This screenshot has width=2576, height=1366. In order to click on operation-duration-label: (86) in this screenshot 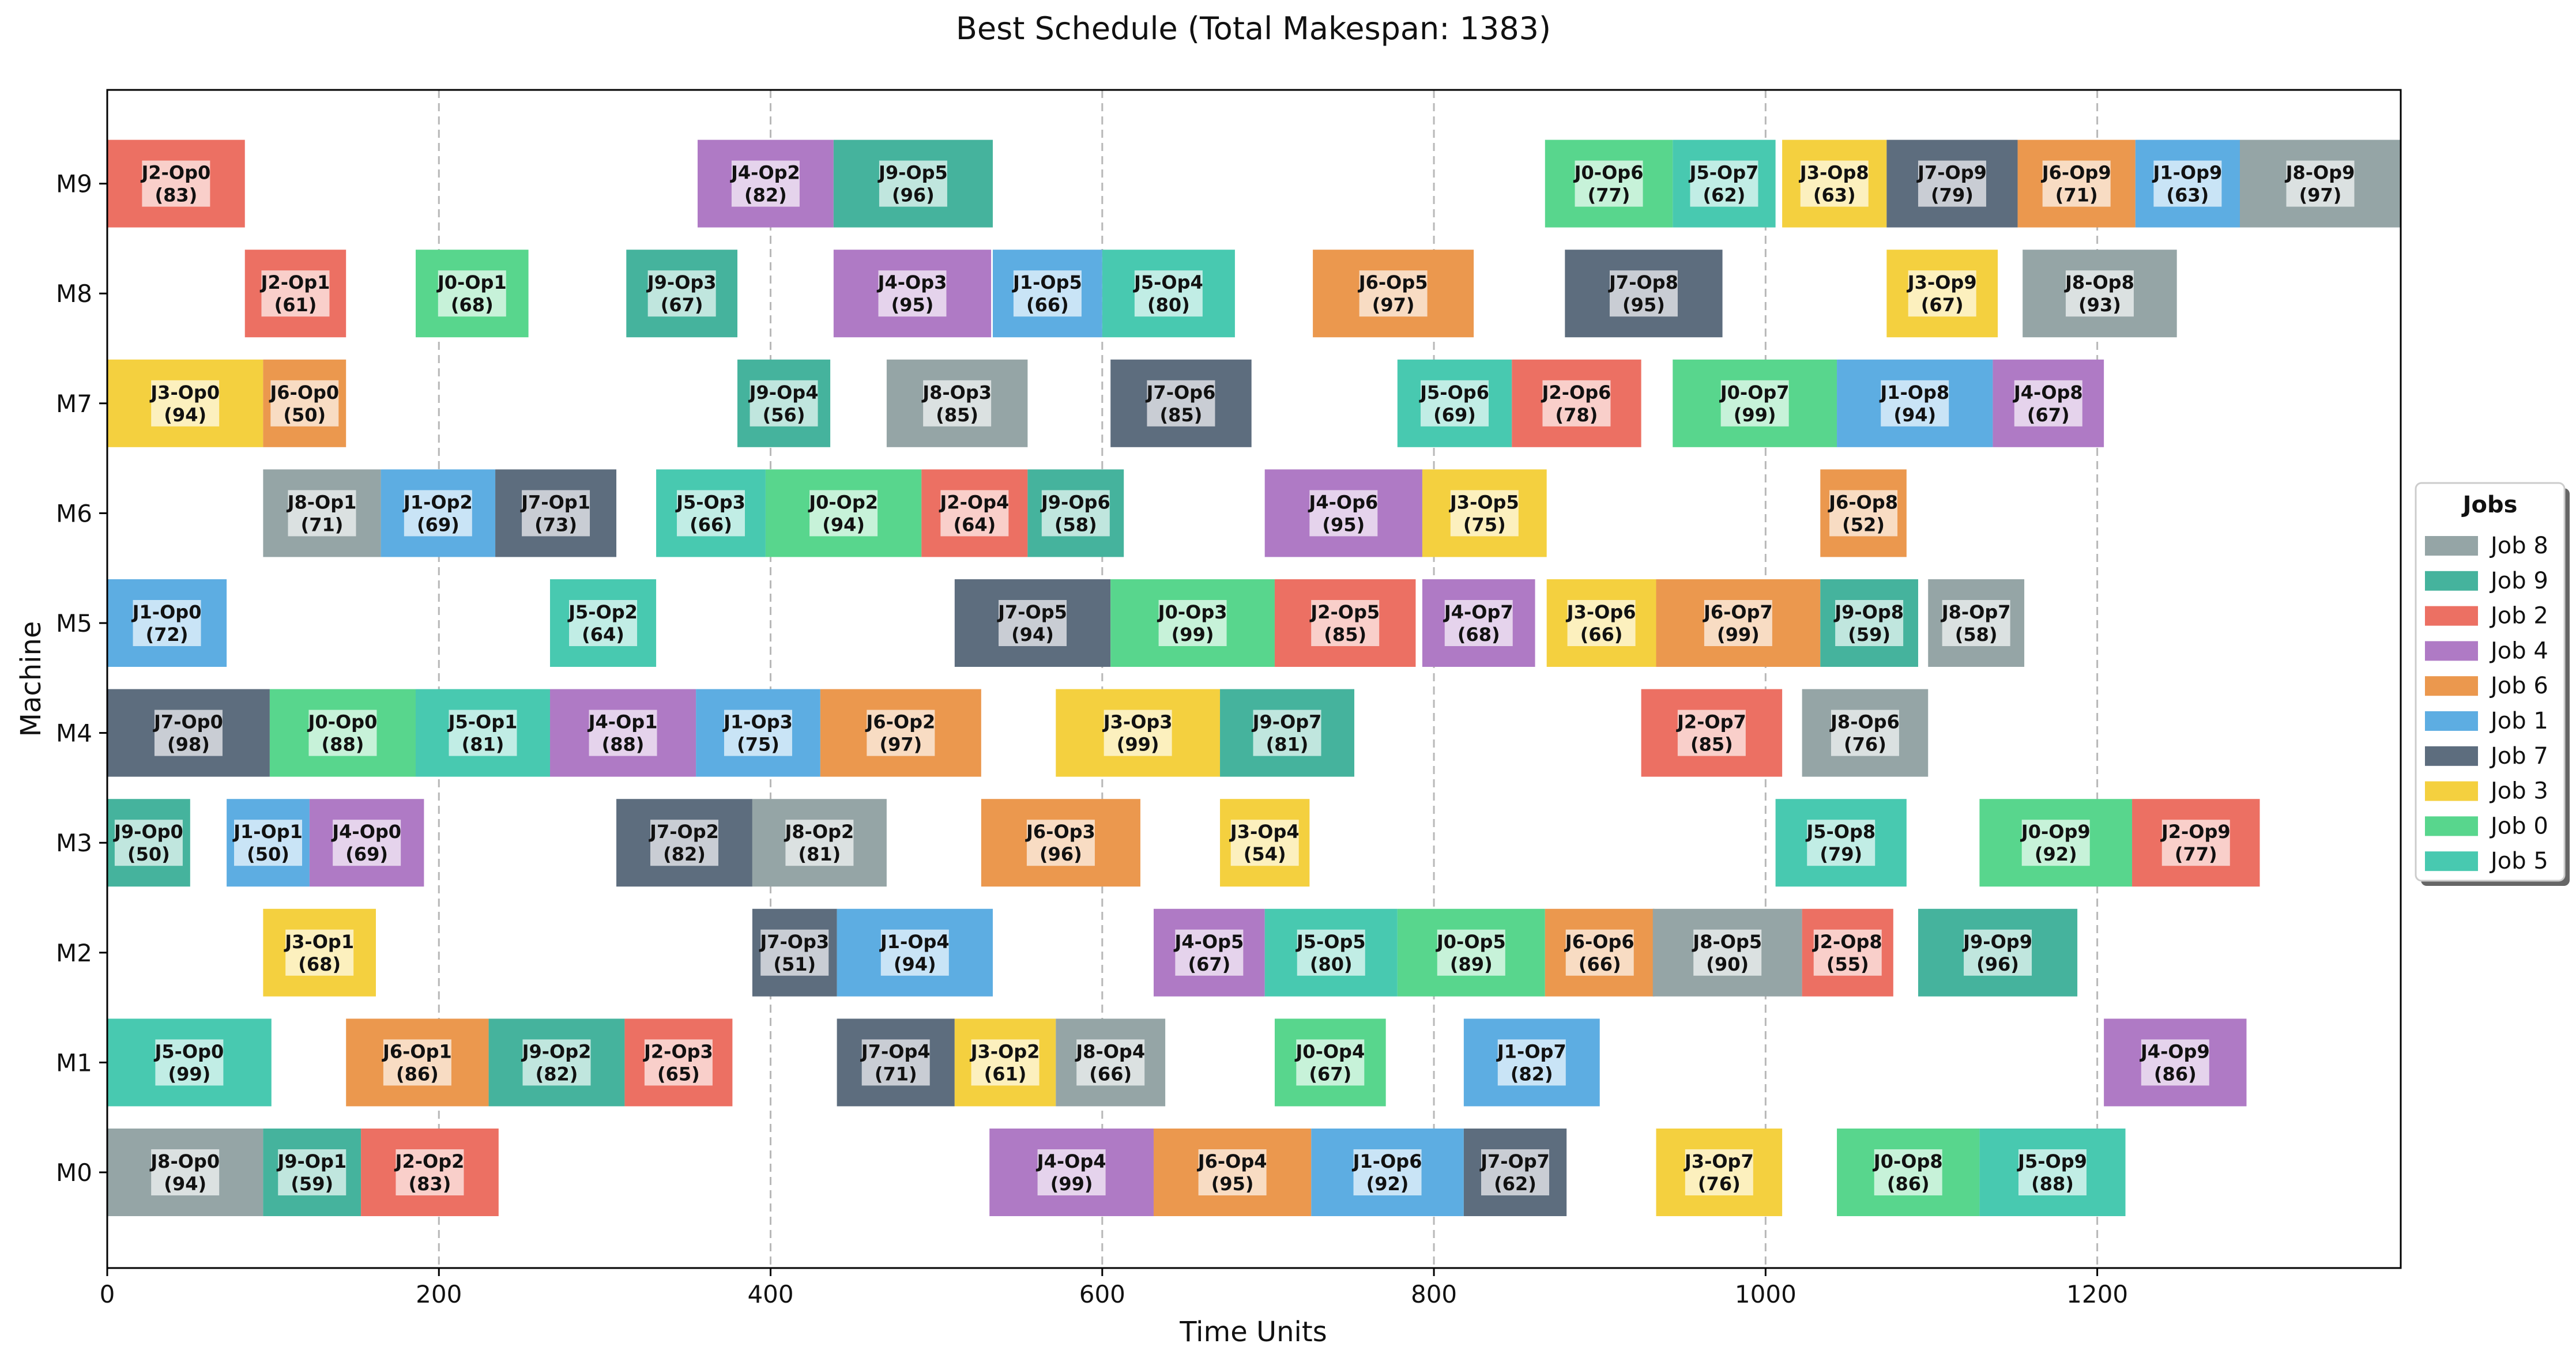, I will do `click(1908, 1184)`.